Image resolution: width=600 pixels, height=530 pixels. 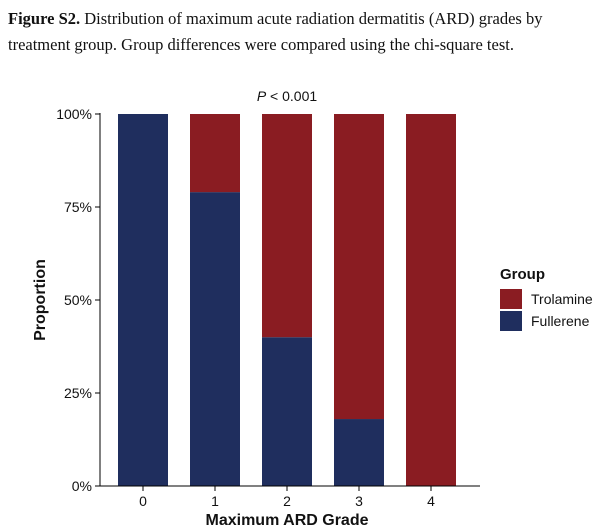 What do you see at coordinates (287, 501) in the screenshot?
I see `x-tick-label: 2` at bounding box center [287, 501].